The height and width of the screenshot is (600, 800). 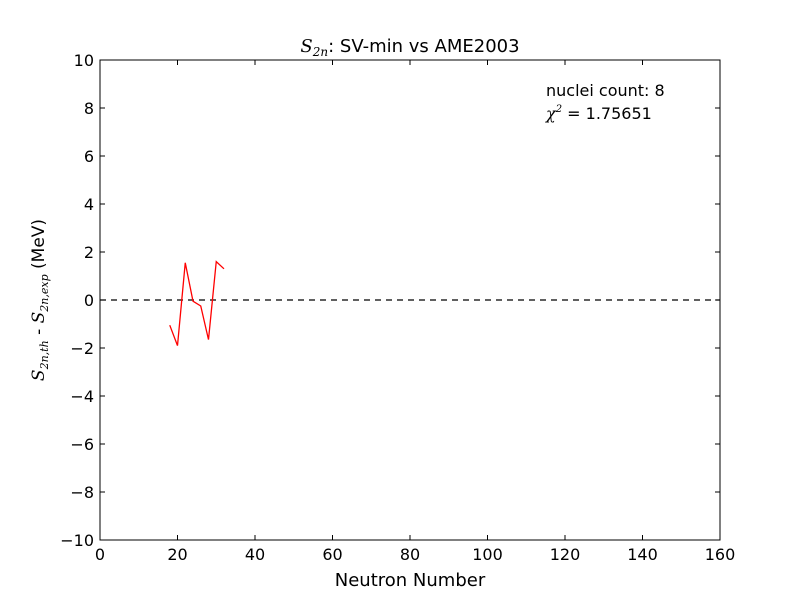 I want to click on series-group, so click(x=197, y=303).